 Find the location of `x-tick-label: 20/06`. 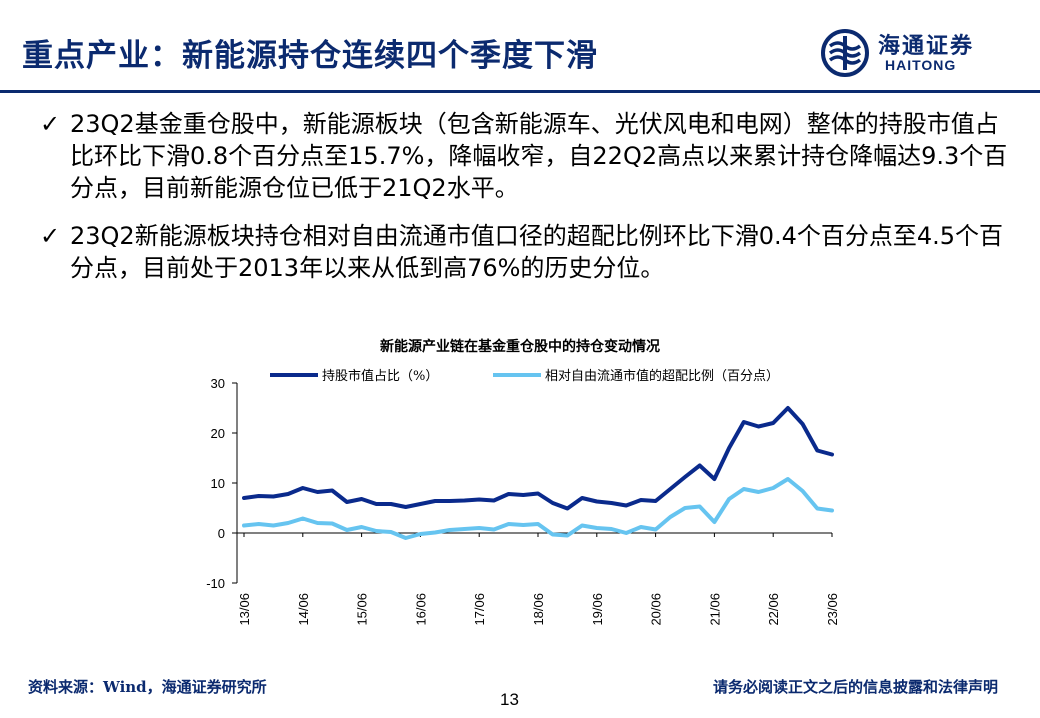

x-tick-label: 20/06 is located at coordinates (656, 609).